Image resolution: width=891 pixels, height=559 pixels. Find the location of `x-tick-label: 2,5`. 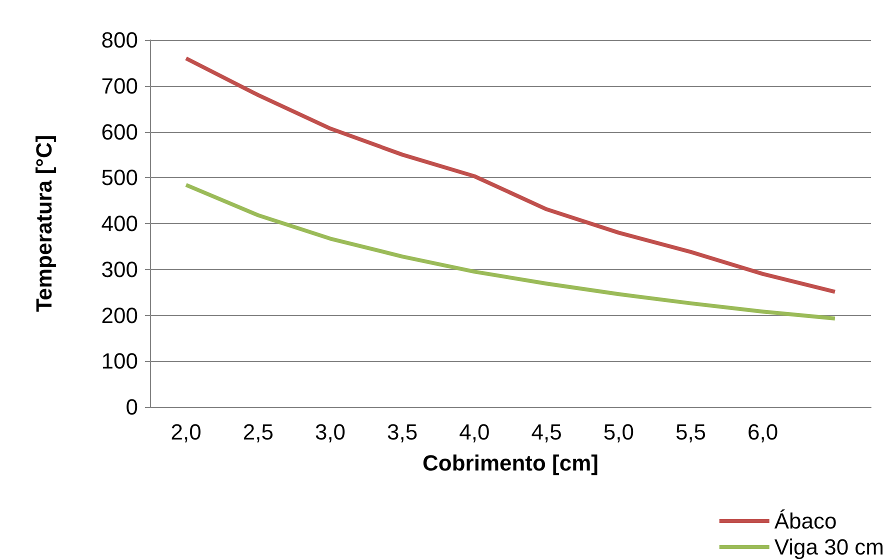

x-tick-label: 2,5 is located at coordinates (258, 432).